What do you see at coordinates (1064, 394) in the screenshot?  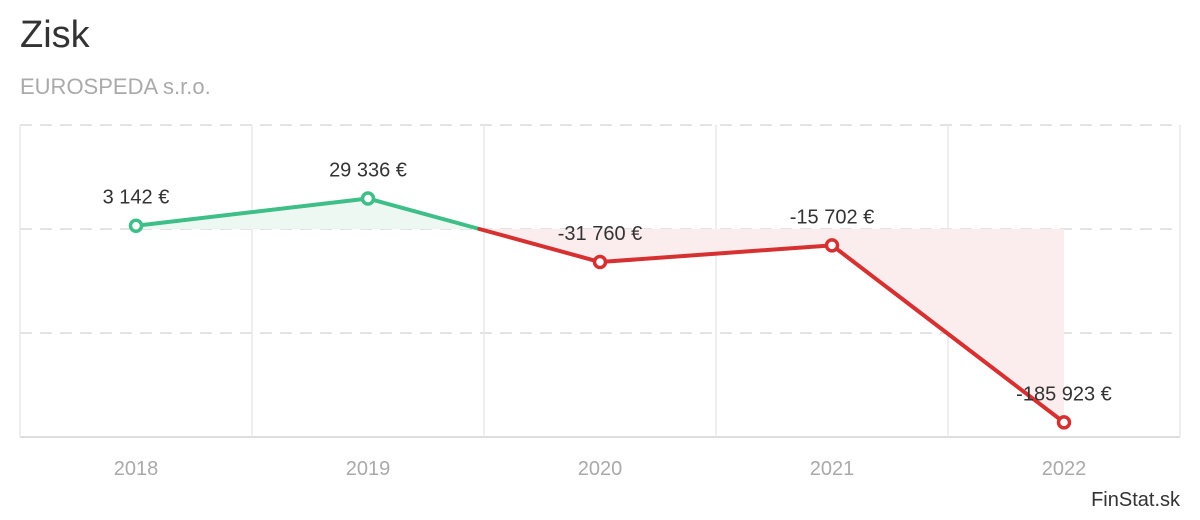 I see `data-label: -185 923 €` at bounding box center [1064, 394].